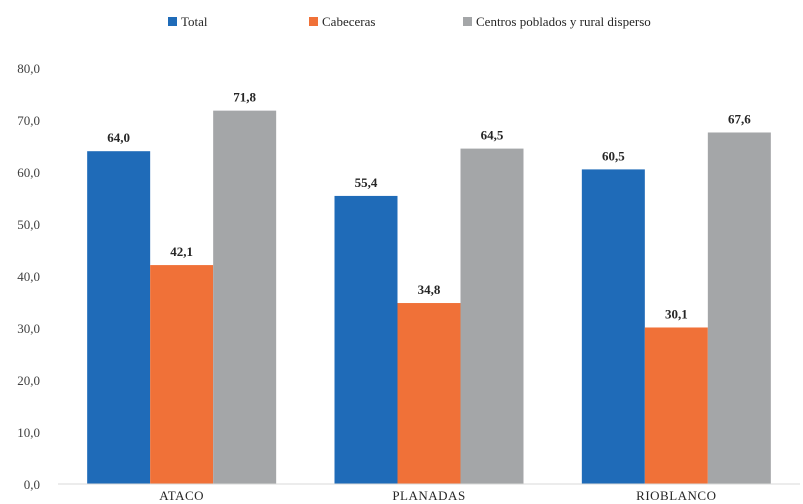 The height and width of the screenshot is (504, 803). What do you see at coordinates (676, 495) in the screenshot?
I see `x-category-label: RIOBLANCO` at bounding box center [676, 495].